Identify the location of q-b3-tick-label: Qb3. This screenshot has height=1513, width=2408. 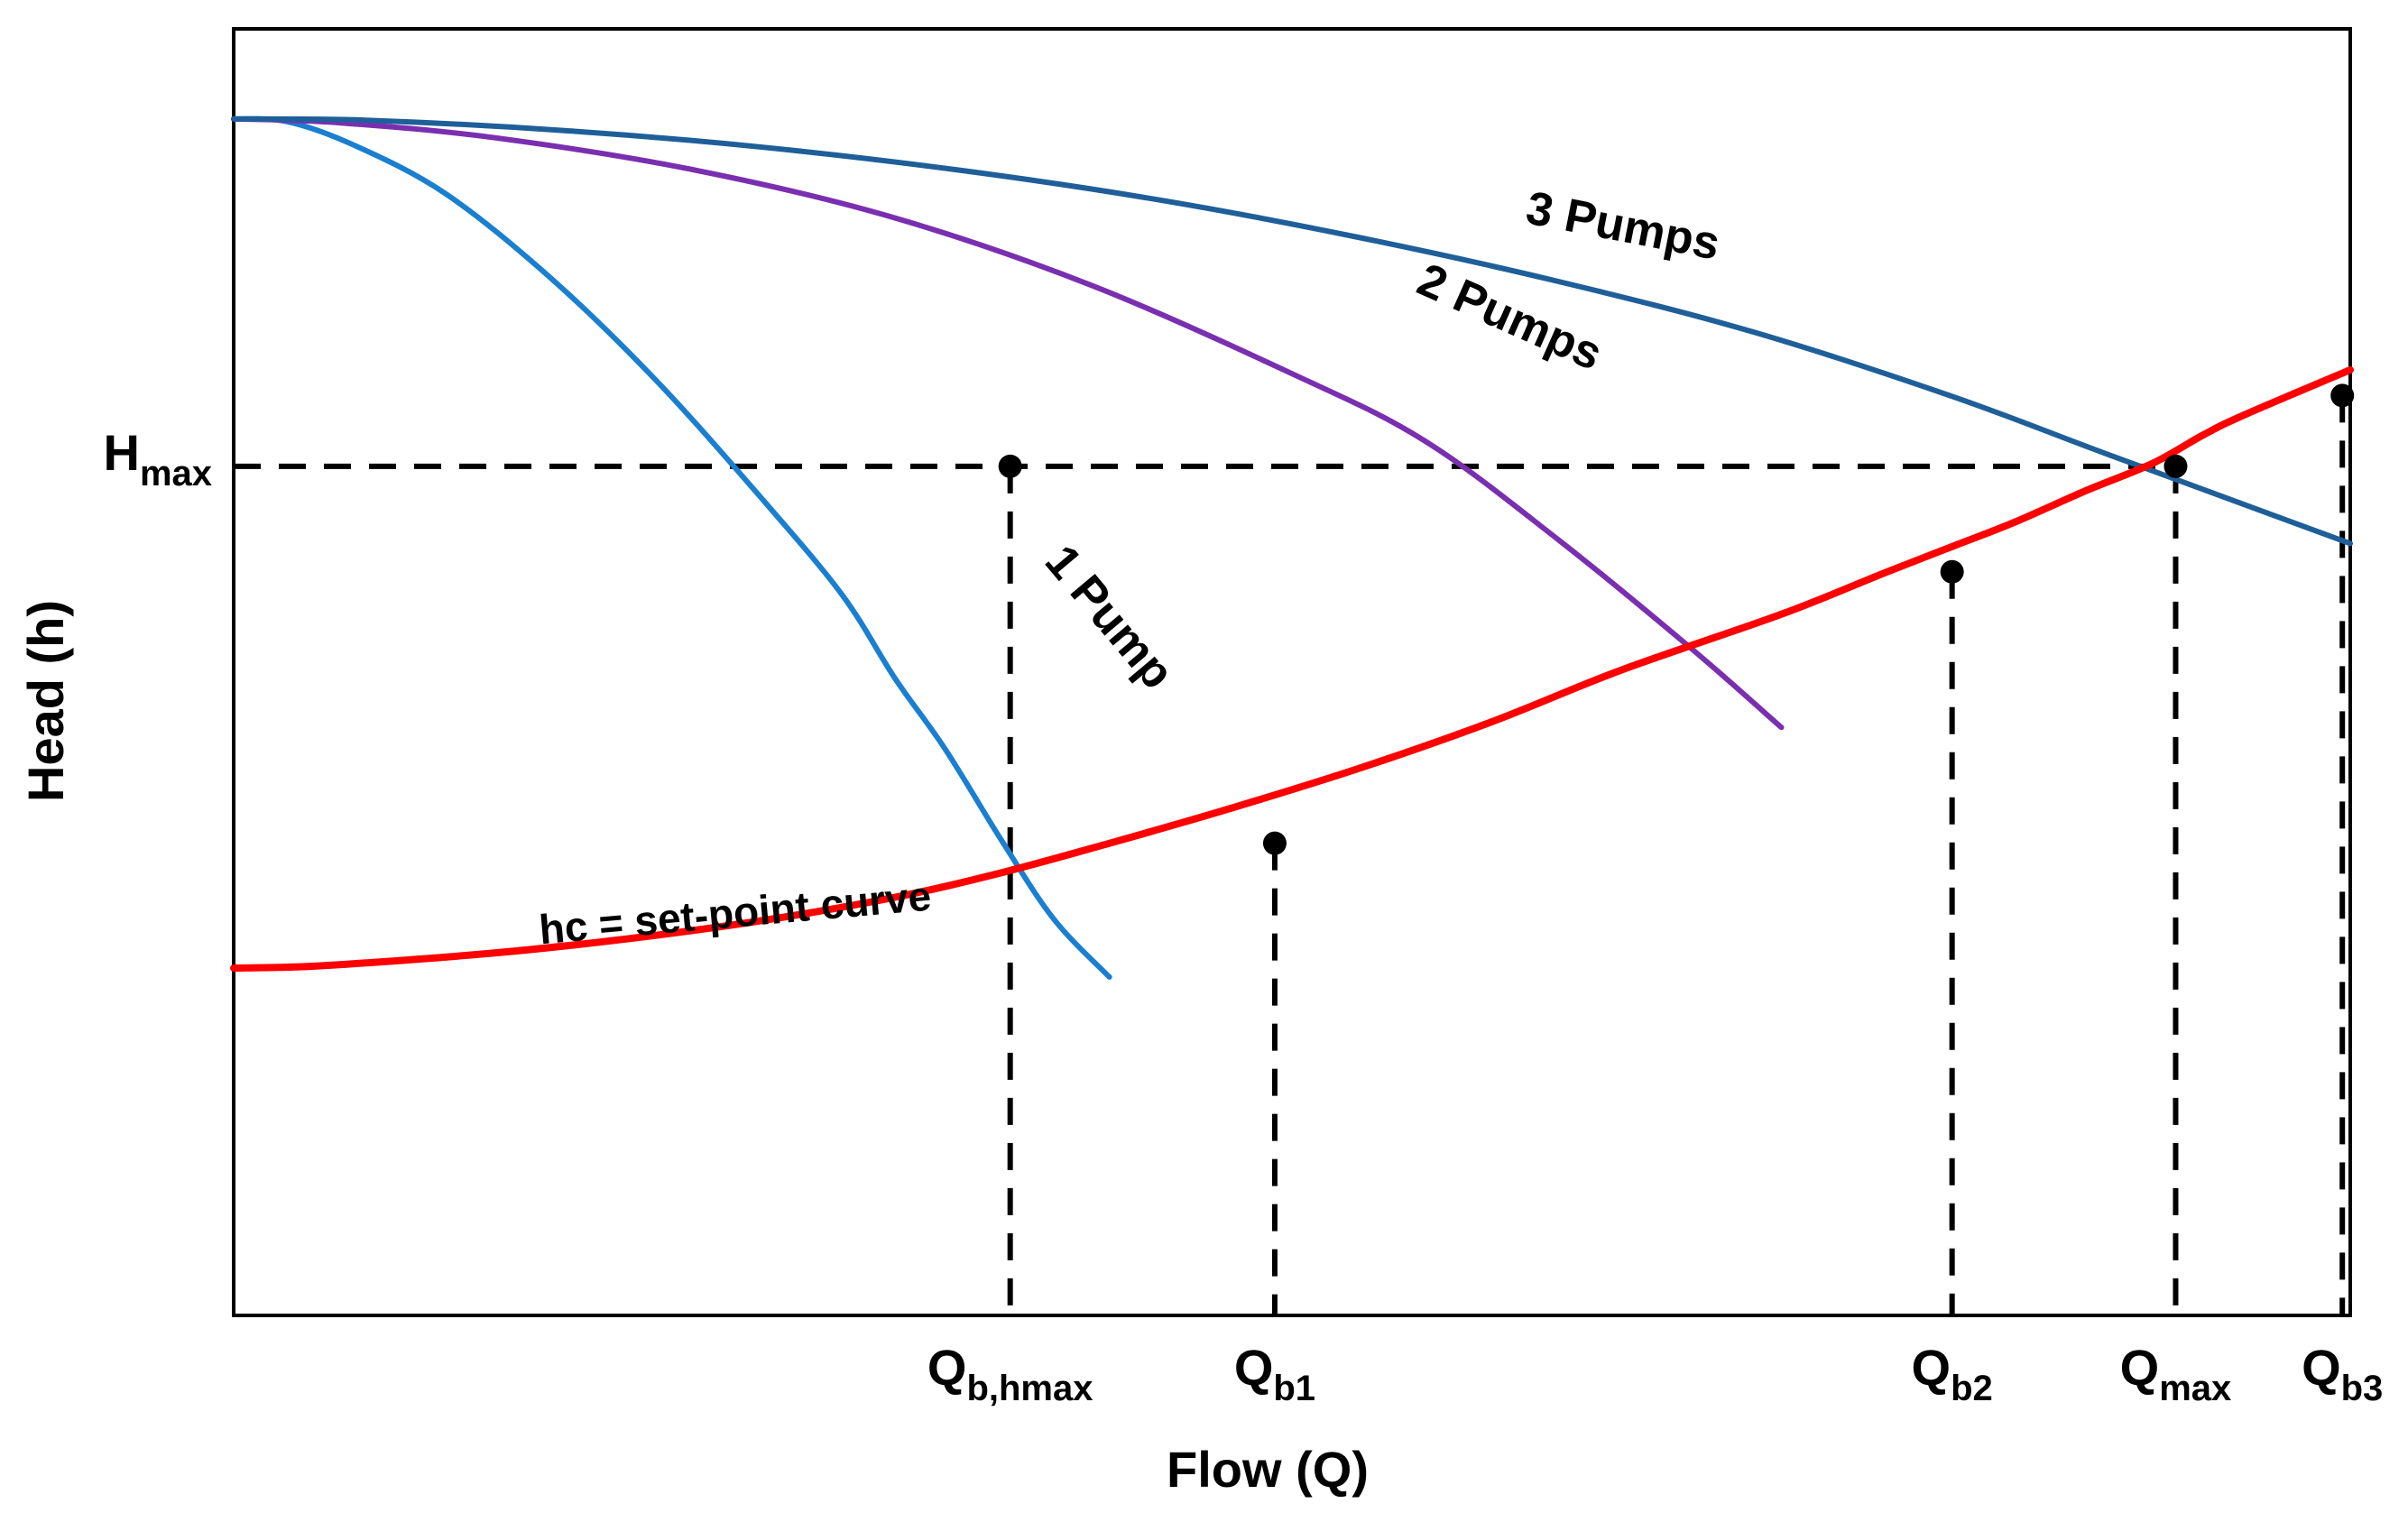
(2342, 1373).